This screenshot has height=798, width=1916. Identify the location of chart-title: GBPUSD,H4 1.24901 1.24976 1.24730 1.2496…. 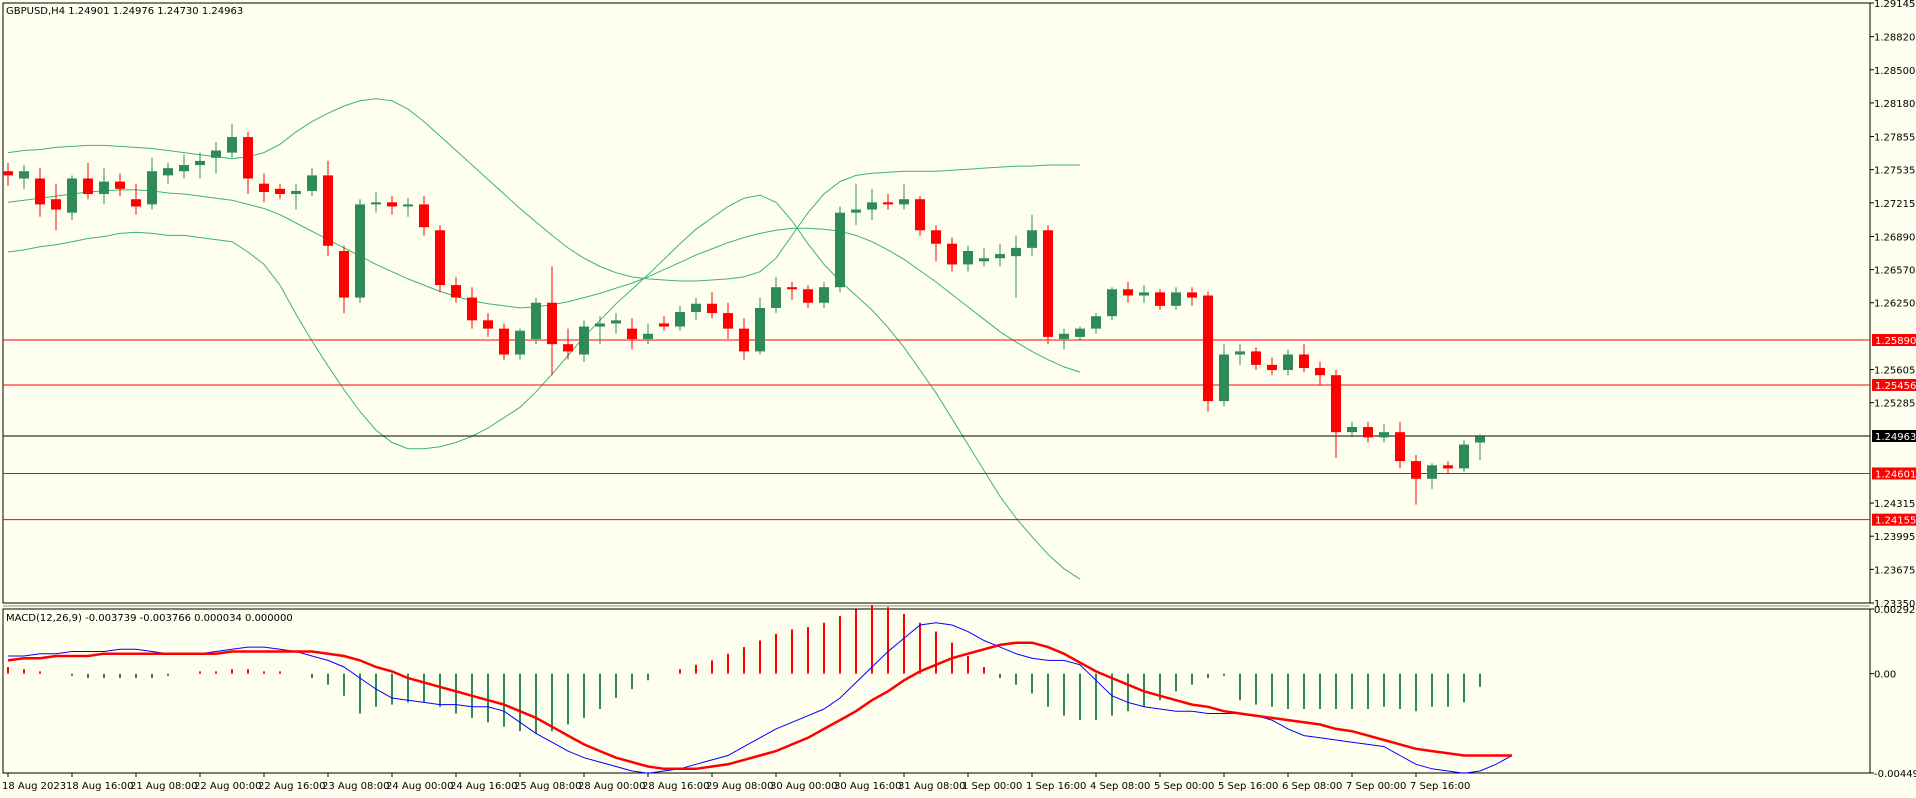
(124, 11).